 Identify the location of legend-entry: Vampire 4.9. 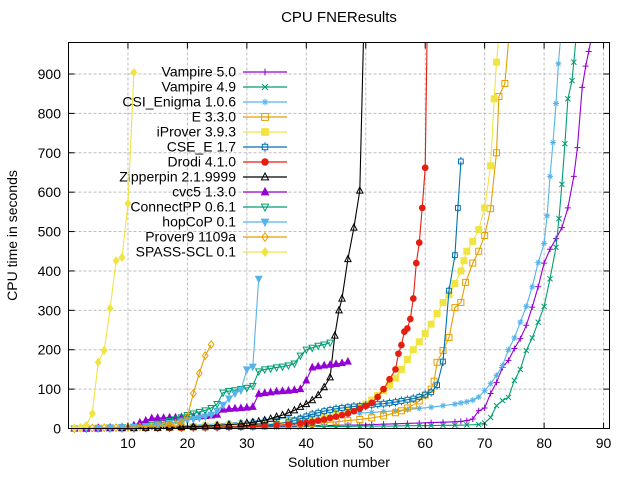
(224, 87).